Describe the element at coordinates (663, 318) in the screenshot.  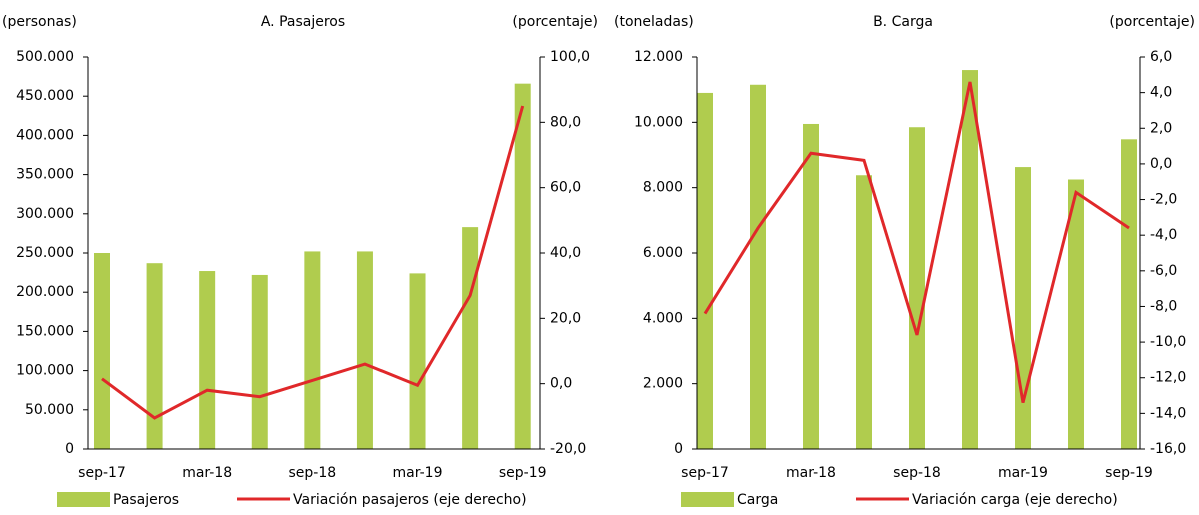
I see `y-tick-label: 4.000` at that location.